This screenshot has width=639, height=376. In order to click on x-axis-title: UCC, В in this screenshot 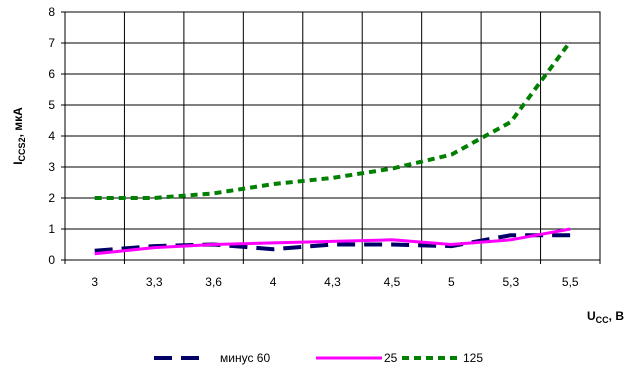, I will do `click(605, 317)`.